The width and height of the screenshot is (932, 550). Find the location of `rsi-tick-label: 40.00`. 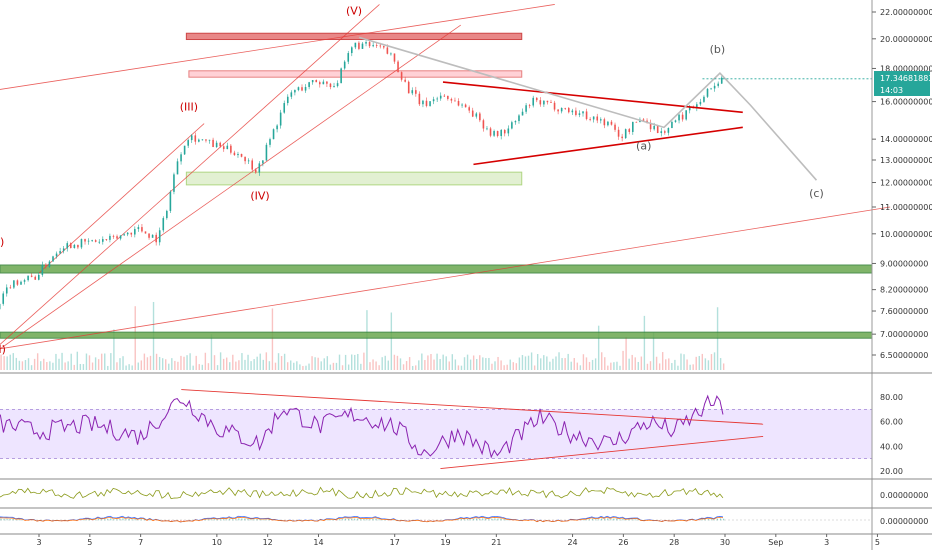

rsi-tick-label: 40.00 is located at coordinates (891, 446).